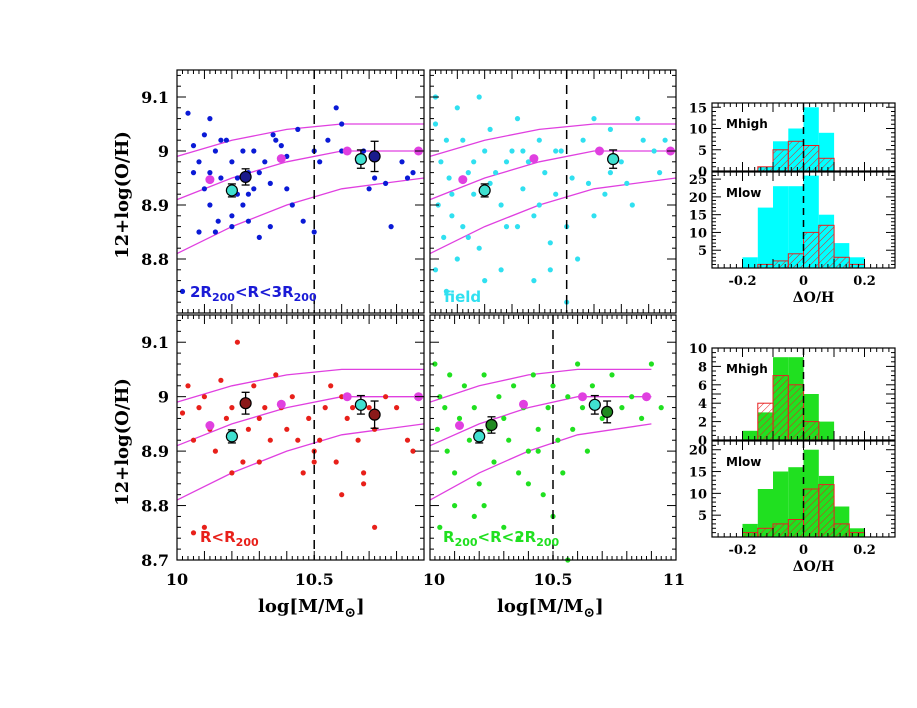 Image resolution: width=917 pixels, height=708 pixels. What do you see at coordinates (702, 404) in the screenshot?
I see `y-tick-label: 4` at bounding box center [702, 404].